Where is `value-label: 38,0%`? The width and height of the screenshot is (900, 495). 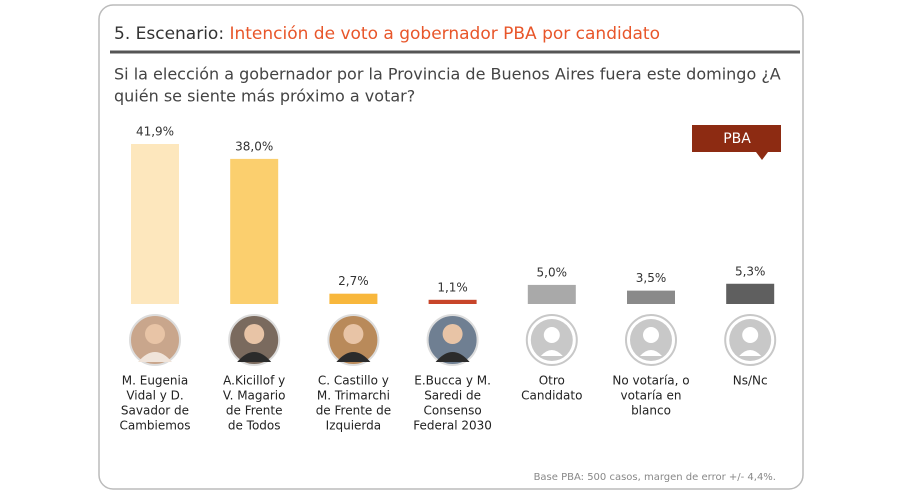 value-label: 38,0% is located at coordinates (254, 146).